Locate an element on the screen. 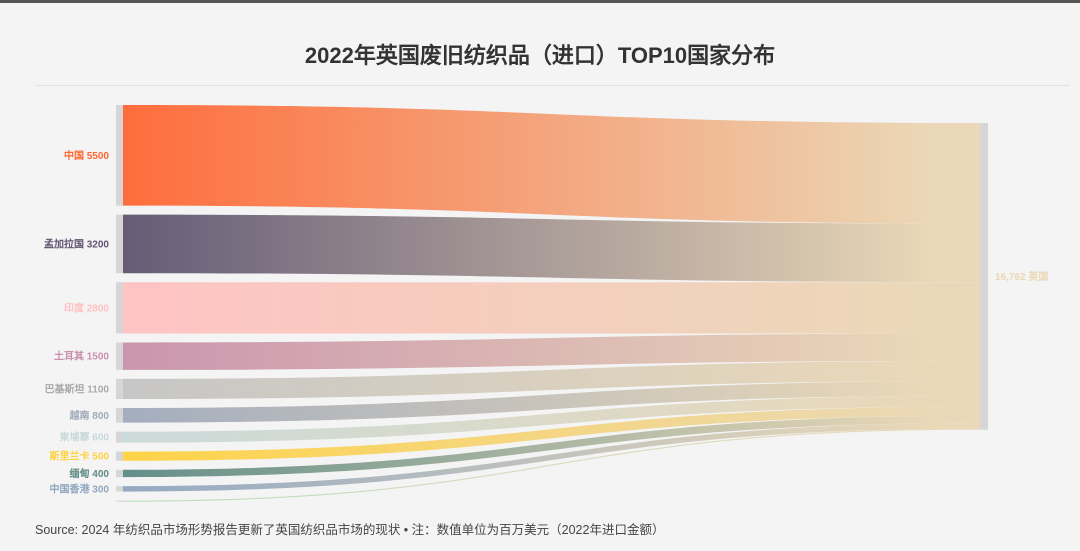  flow-缅甸 is located at coordinates (551, 446).